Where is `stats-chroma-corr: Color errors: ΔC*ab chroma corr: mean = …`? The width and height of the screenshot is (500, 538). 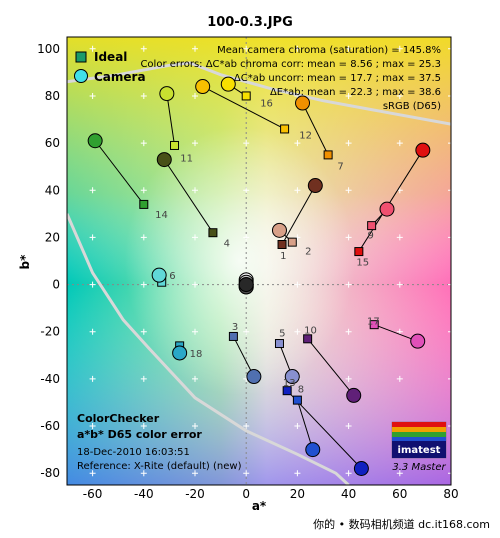
stats-chroma-corr: Color errors: ΔC*ab chroma corr: mean = … is located at coordinates (290, 64).